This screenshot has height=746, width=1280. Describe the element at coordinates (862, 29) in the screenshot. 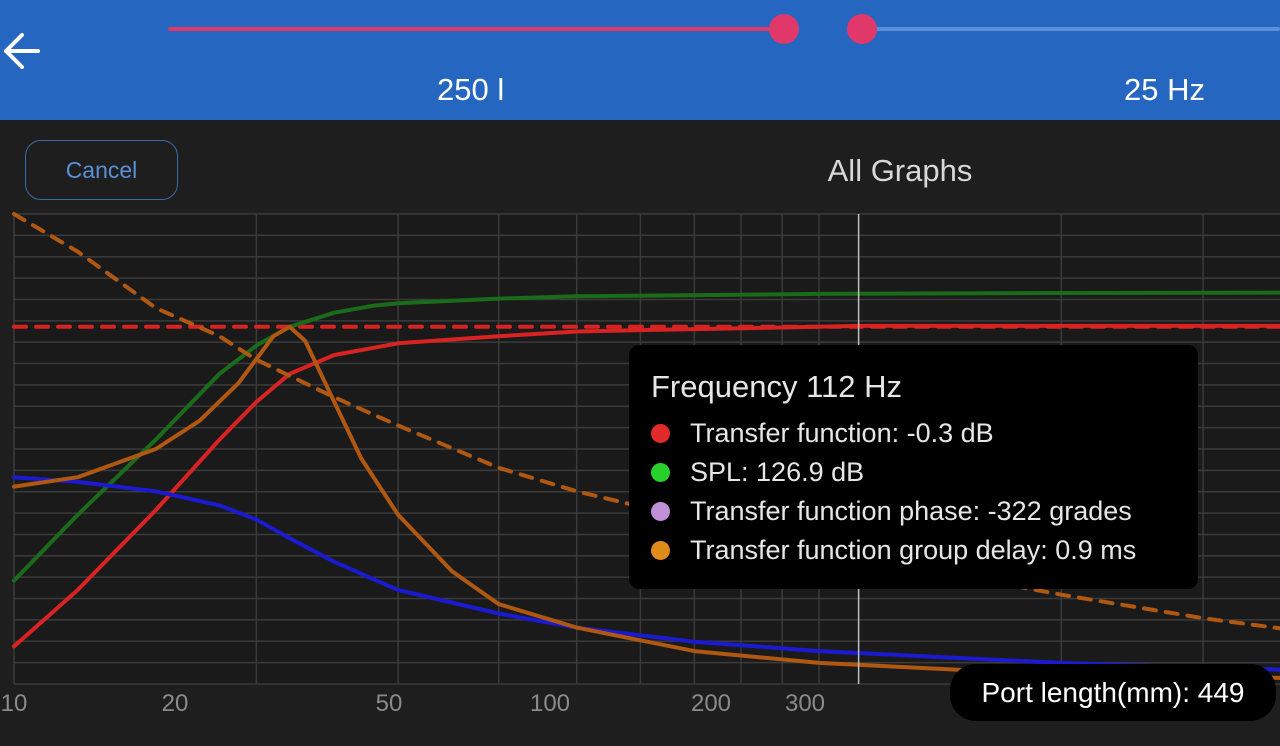

I see `frequency-slider-thumb` at that location.